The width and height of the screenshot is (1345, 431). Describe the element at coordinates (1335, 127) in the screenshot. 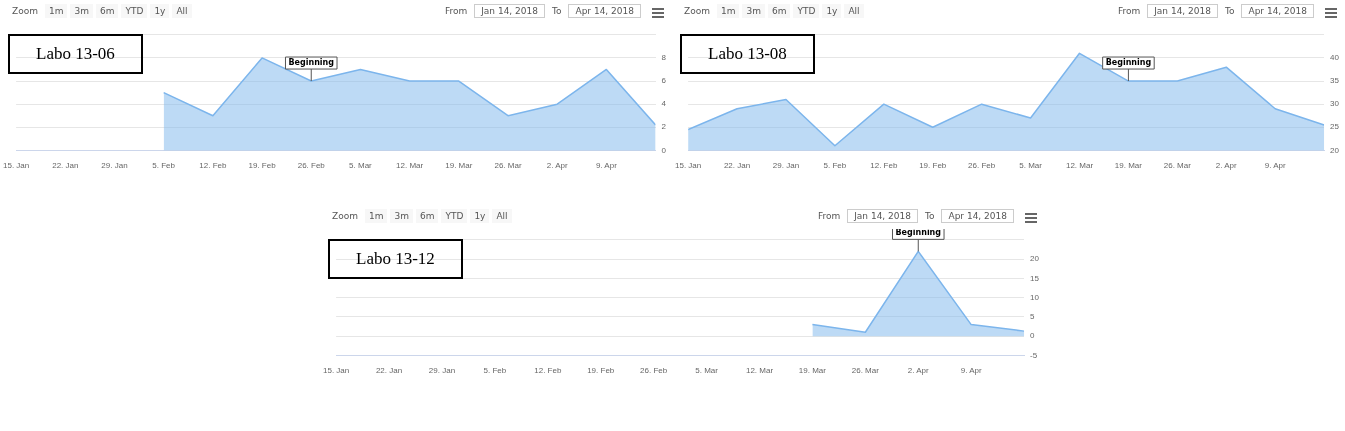

I see `y-tick-label: 25` at that location.